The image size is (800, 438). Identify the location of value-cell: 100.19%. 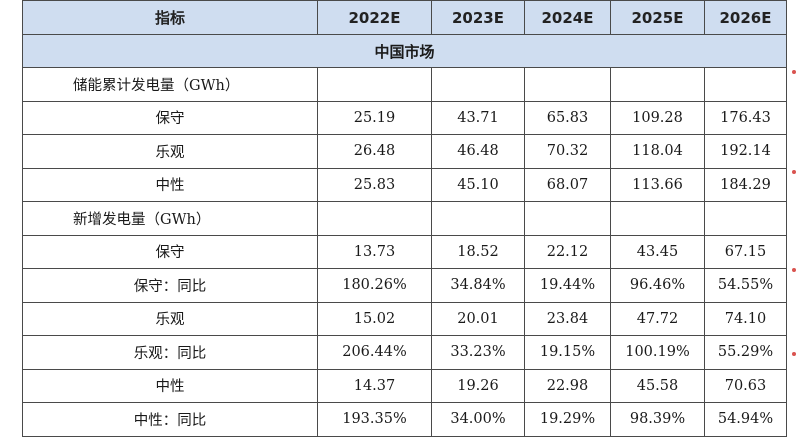
(657, 352).